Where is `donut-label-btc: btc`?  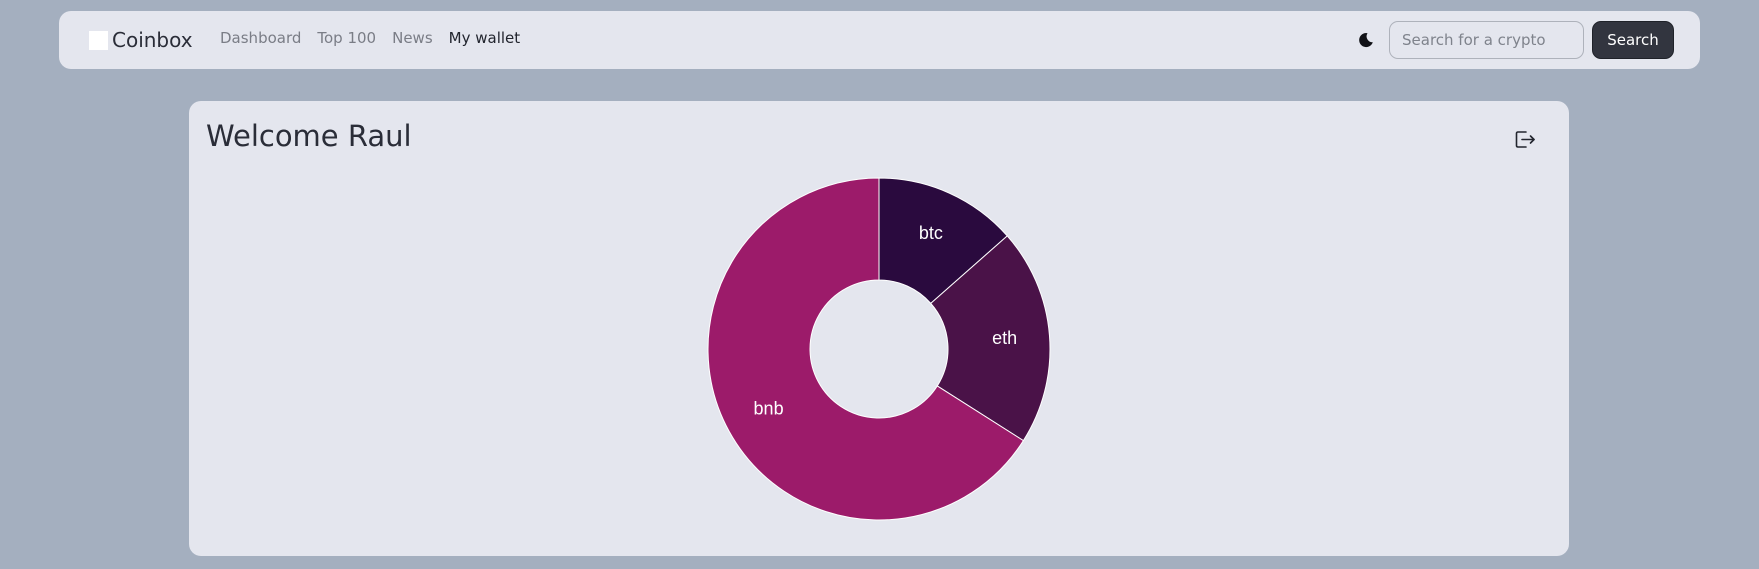 donut-label-btc: btc is located at coordinates (931, 233).